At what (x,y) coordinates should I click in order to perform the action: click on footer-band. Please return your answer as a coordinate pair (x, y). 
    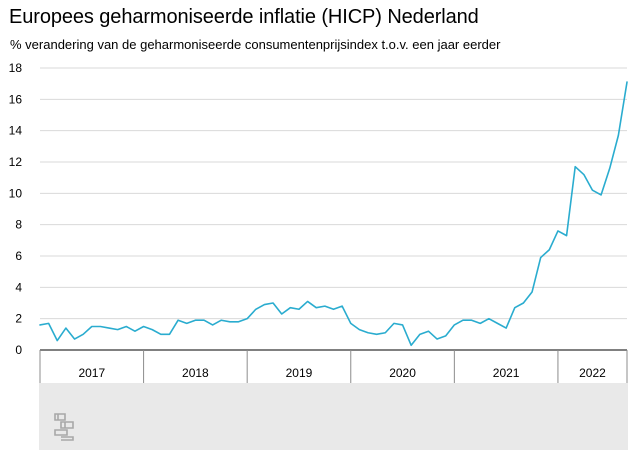
    Looking at the image, I should click on (333, 416).